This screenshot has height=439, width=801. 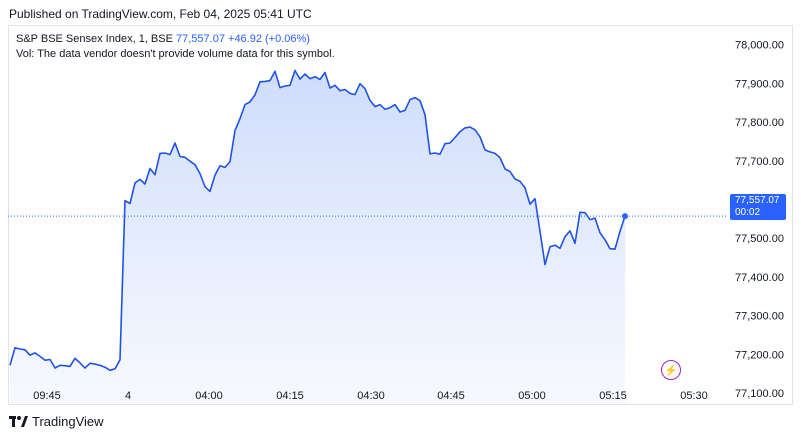 I want to click on legend-last-value: 77,557.07, so click(x=200, y=39).